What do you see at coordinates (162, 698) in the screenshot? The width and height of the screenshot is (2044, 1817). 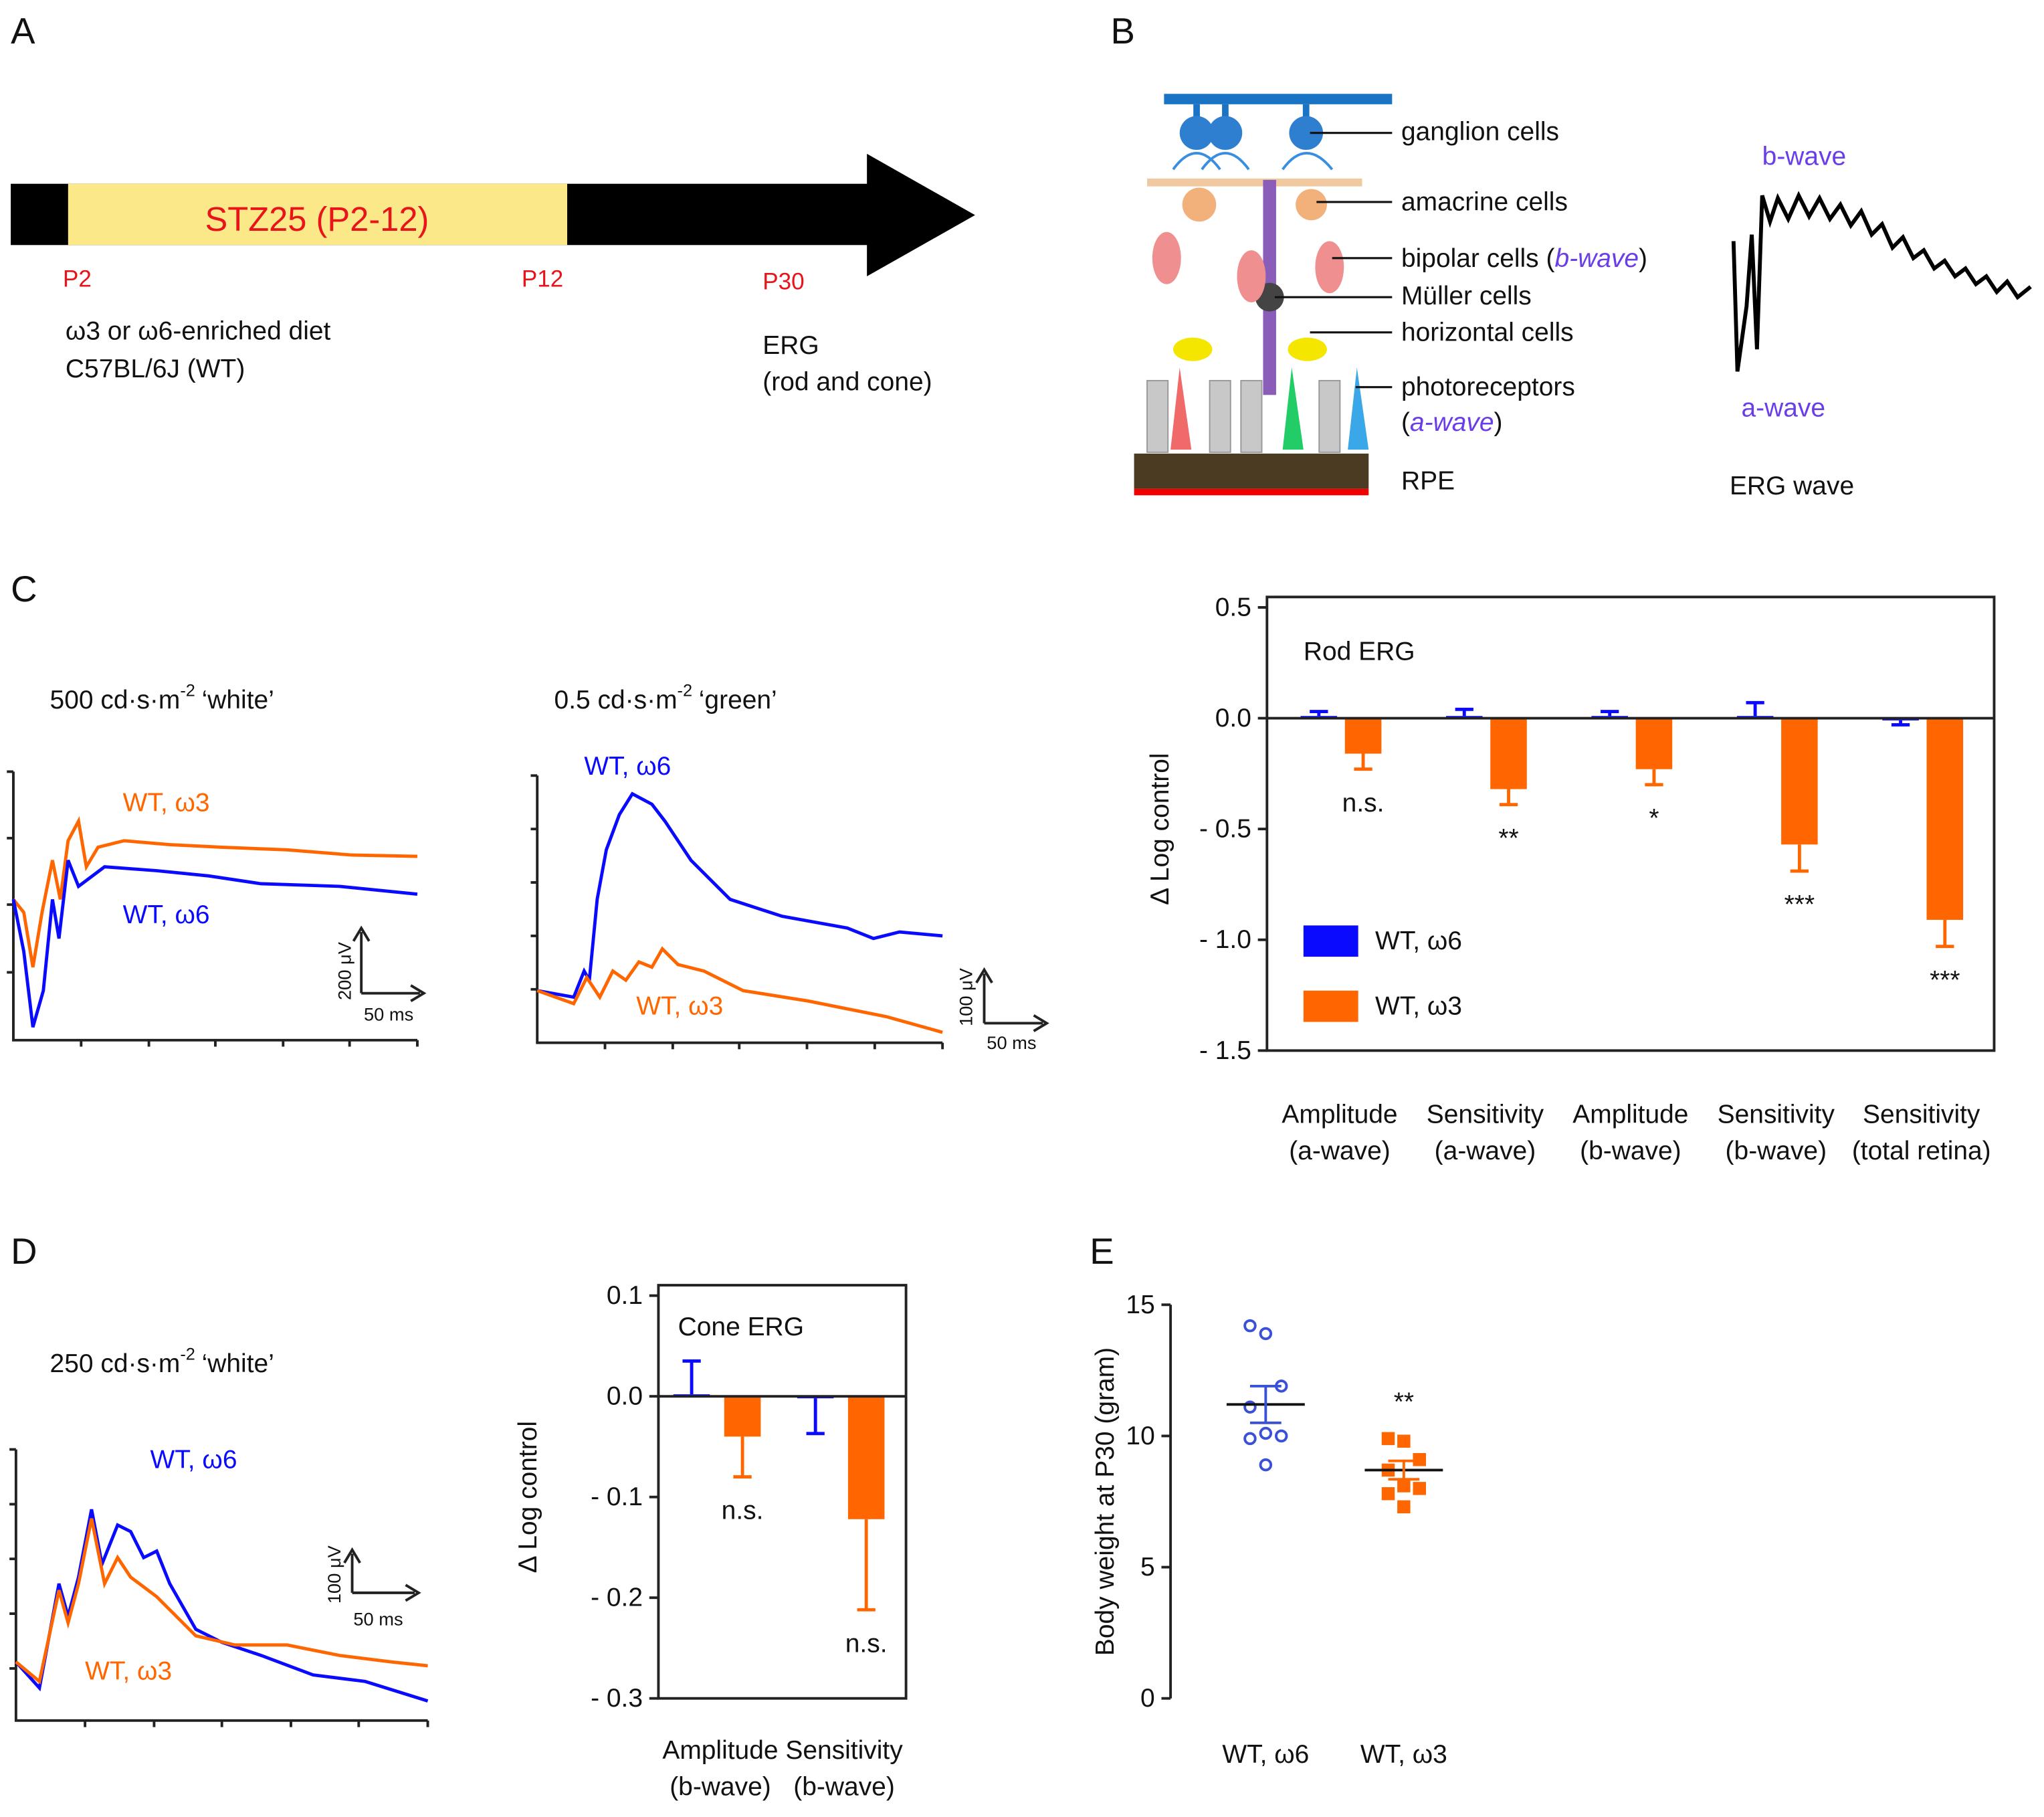 I see `stimulus-label: 500 cd·s·m-2 ‘white’` at bounding box center [162, 698].